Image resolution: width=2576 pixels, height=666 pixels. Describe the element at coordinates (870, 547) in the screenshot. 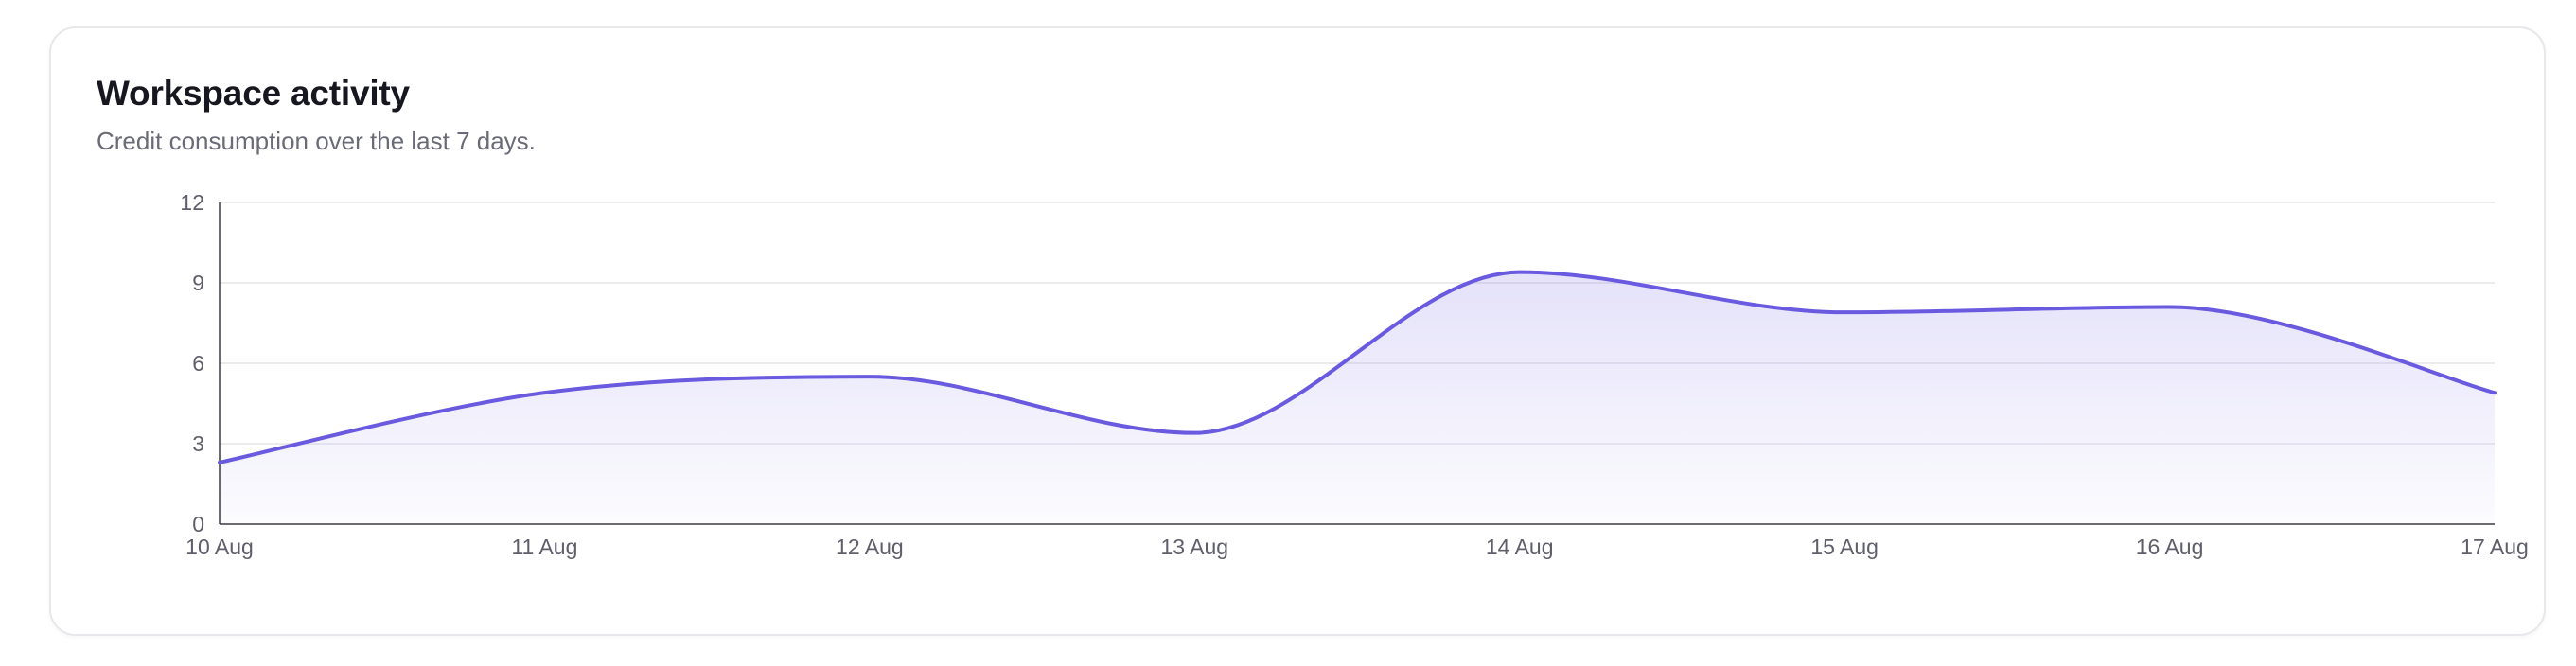

I see `x-tick-label: 12 Aug` at that location.